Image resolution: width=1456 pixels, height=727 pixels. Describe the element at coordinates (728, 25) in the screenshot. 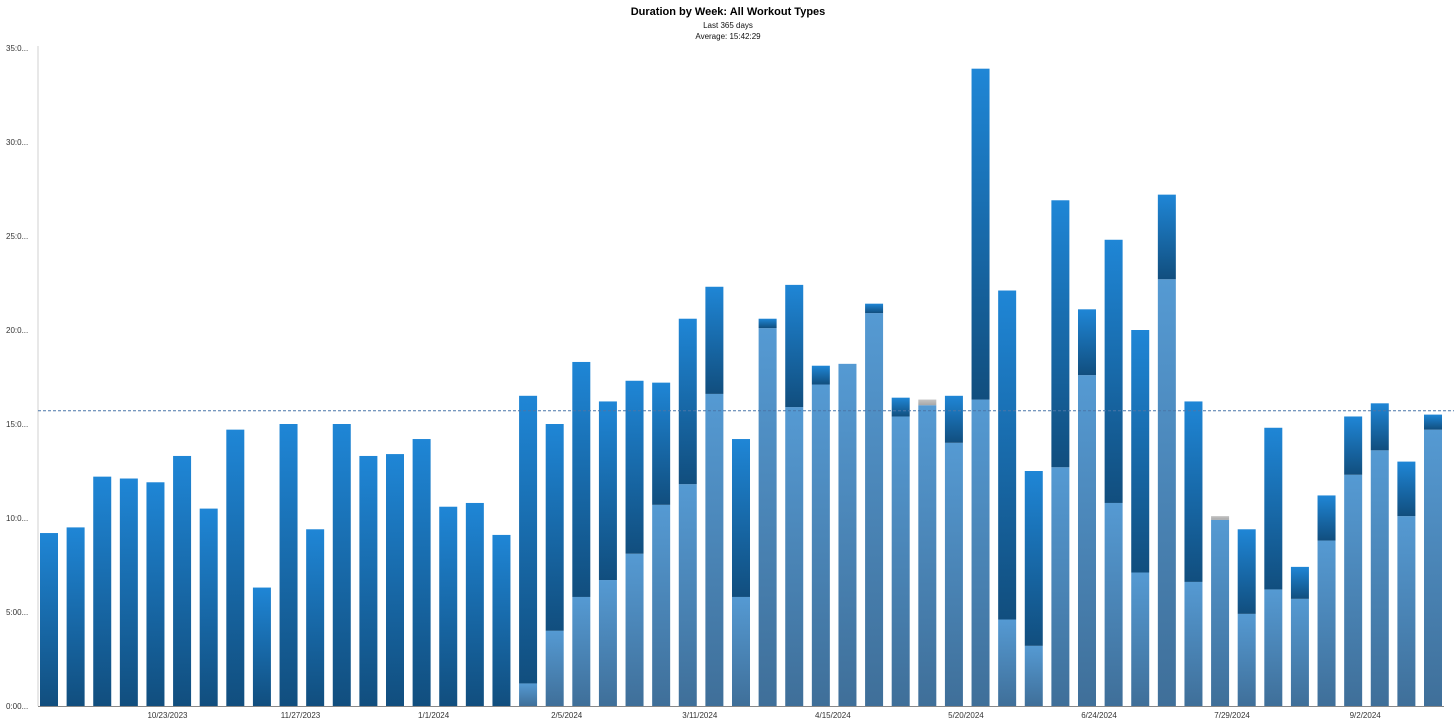

I see `chart-subtitle: Last 365 days` at that location.